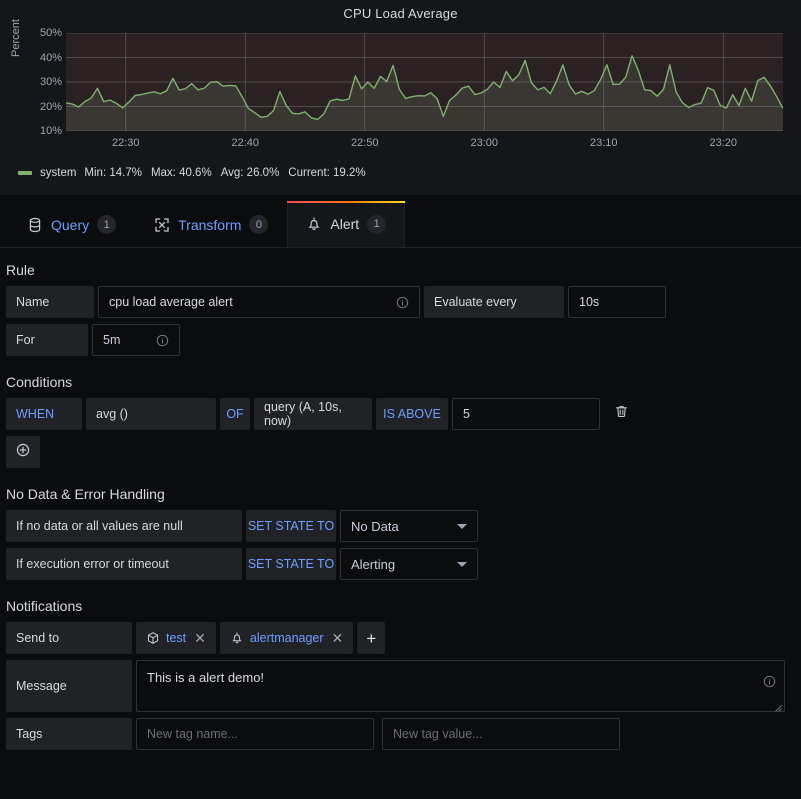 The width and height of the screenshot is (801, 799). I want to click on notification-channel-alertmanager-label: alertmanager, so click(286, 638).